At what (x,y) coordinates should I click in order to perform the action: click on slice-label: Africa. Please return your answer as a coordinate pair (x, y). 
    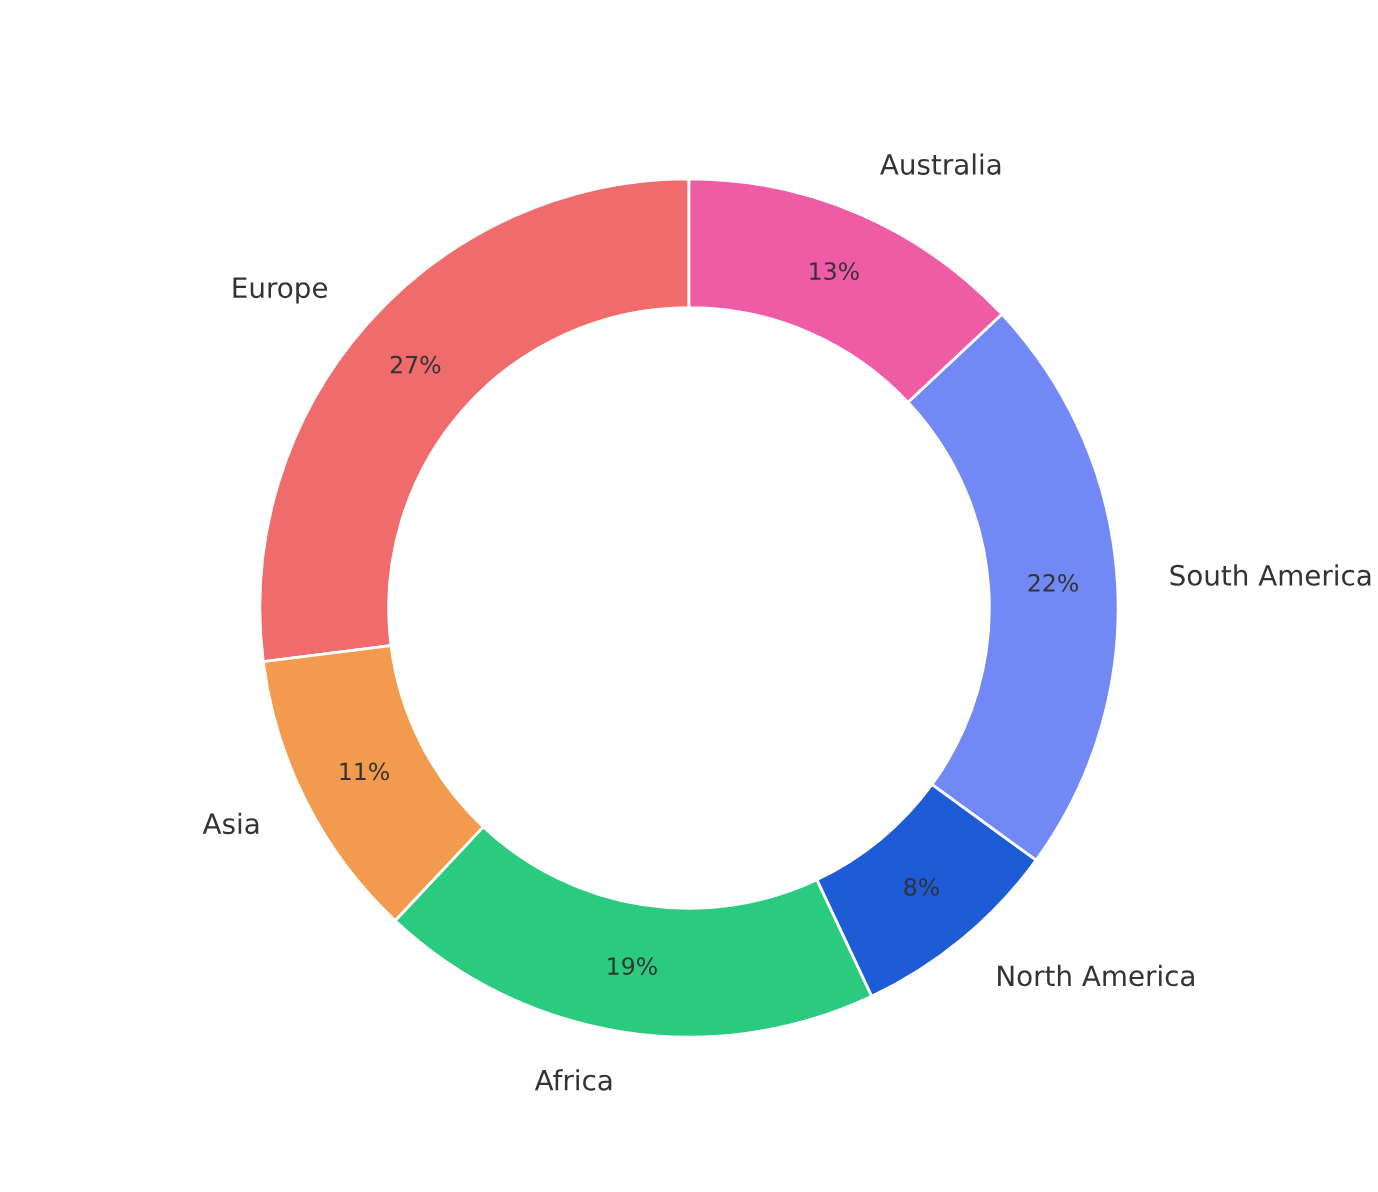
    Looking at the image, I should click on (573, 1080).